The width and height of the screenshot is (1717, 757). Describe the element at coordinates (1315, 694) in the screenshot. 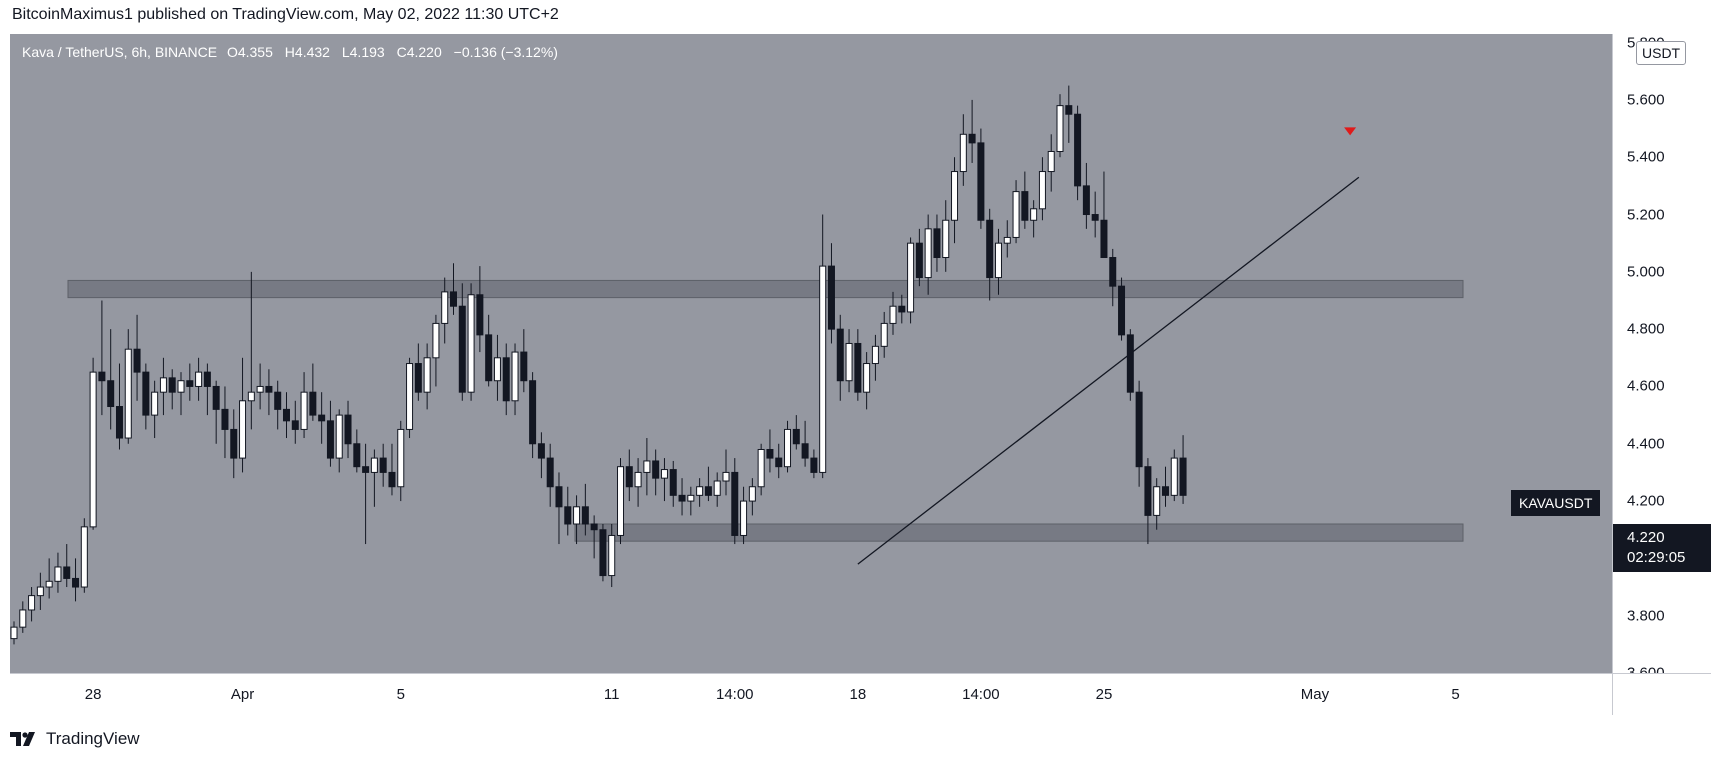

I see `time-tick-label: May` at that location.